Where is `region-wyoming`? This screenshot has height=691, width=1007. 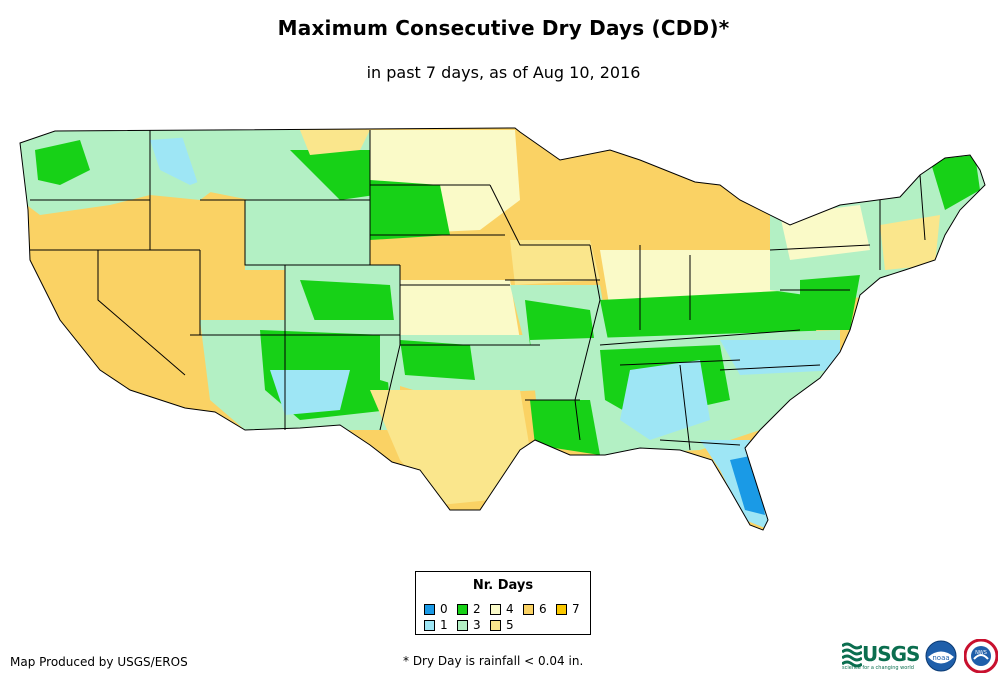 region-wyoming is located at coordinates (307, 235).